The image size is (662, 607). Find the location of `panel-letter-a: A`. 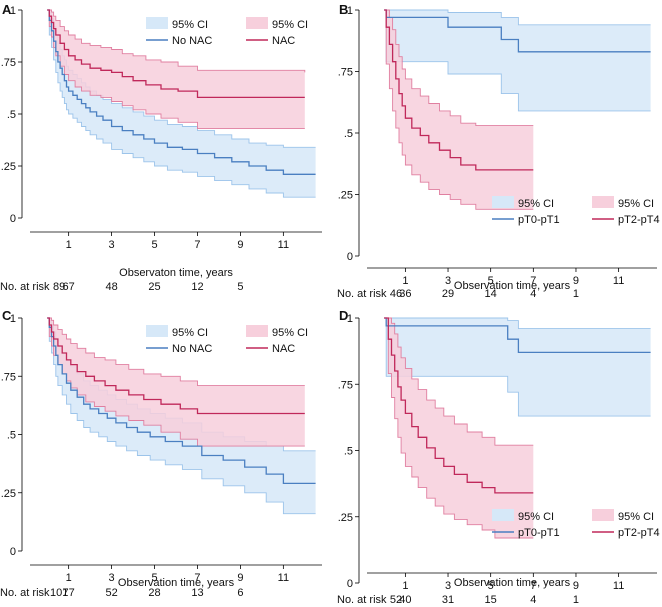

panel-letter-a: A is located at coordinates (7, 9).